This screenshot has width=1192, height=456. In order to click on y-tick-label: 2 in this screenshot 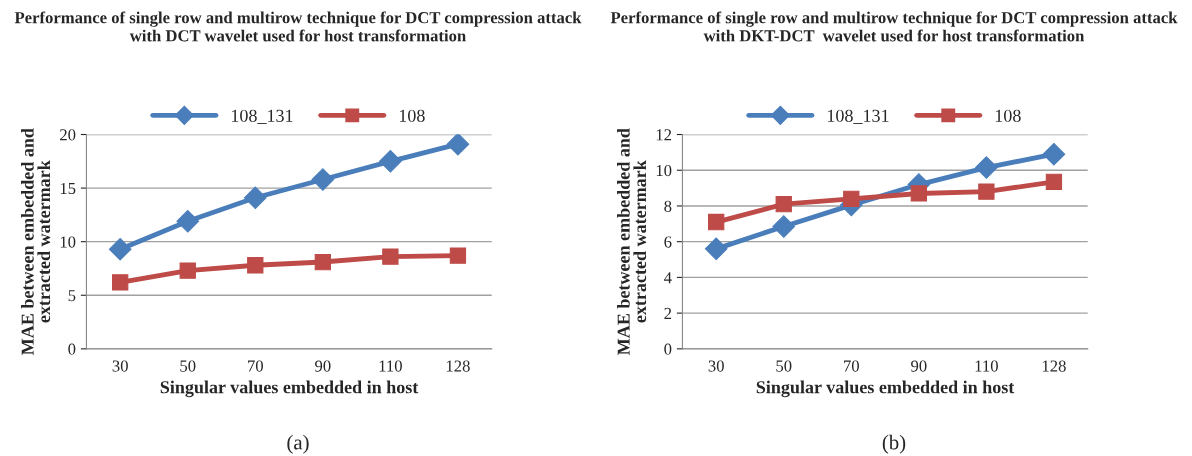, I will do `click(668, 313)`.